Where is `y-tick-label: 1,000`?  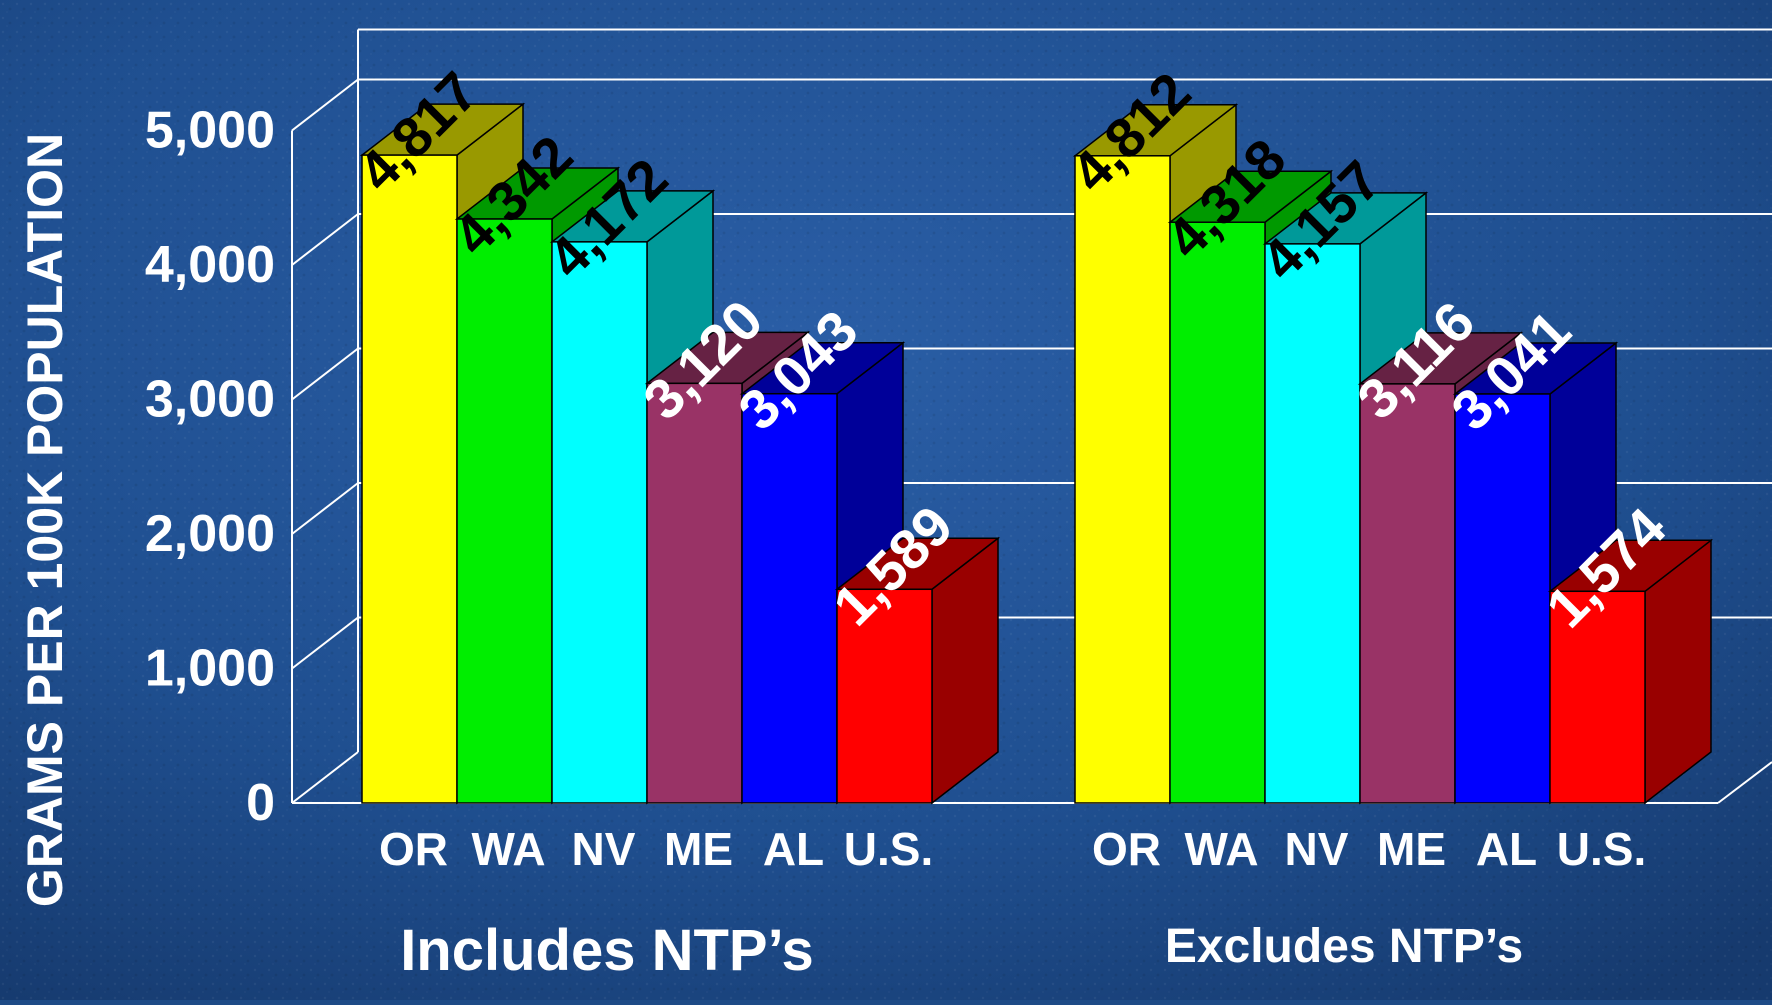
y-tick-label: 1,000 is located at coordinates (210, 669).